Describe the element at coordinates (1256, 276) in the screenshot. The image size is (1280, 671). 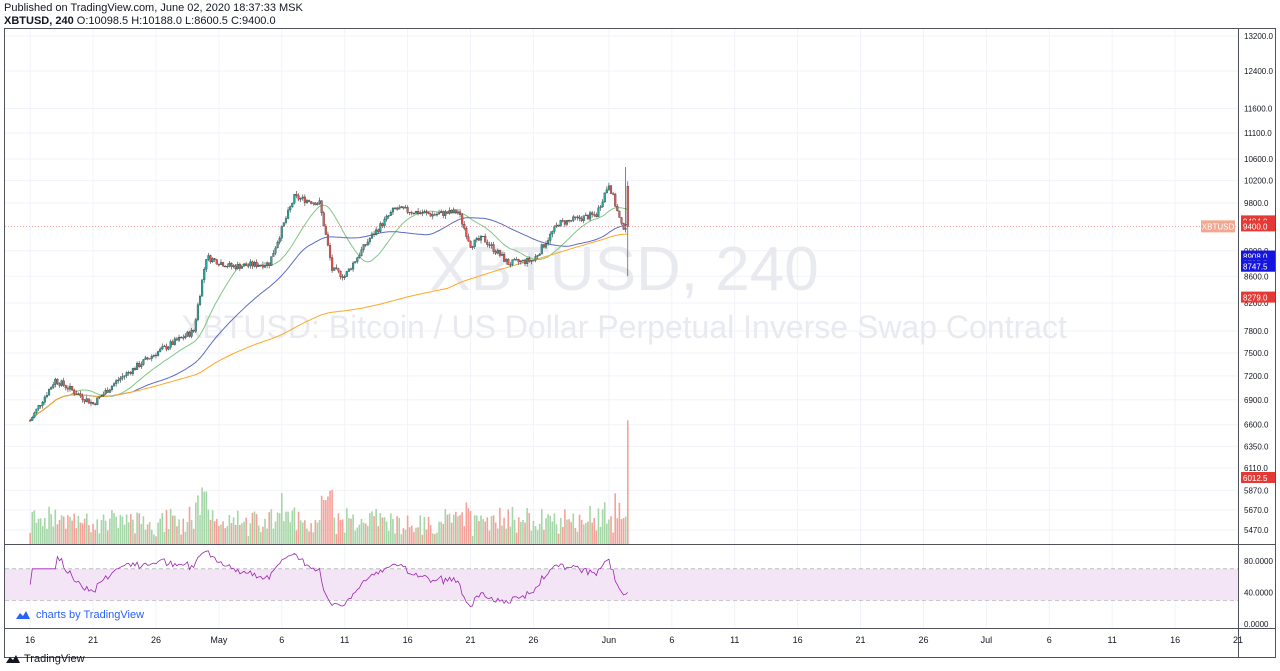
I see `price-tick-label: 8600.0` at that location.